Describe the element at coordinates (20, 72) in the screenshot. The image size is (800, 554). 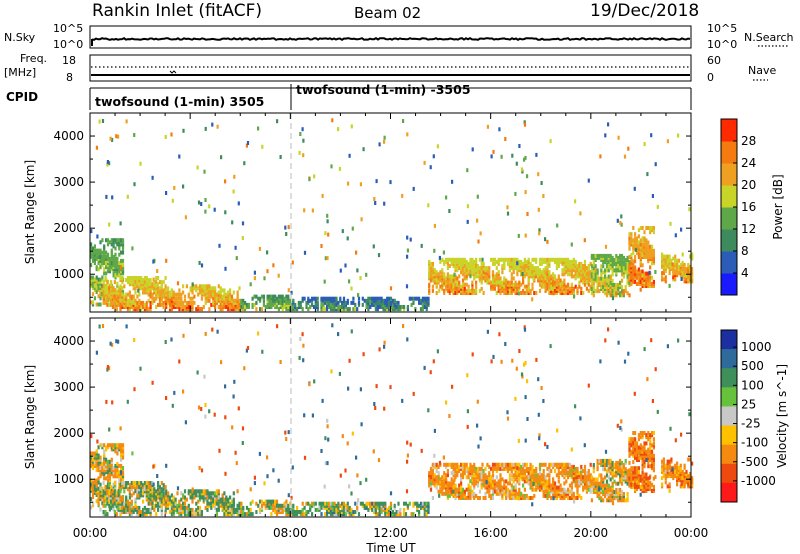
I see `freq-unit-label: [MHz]` at that location.